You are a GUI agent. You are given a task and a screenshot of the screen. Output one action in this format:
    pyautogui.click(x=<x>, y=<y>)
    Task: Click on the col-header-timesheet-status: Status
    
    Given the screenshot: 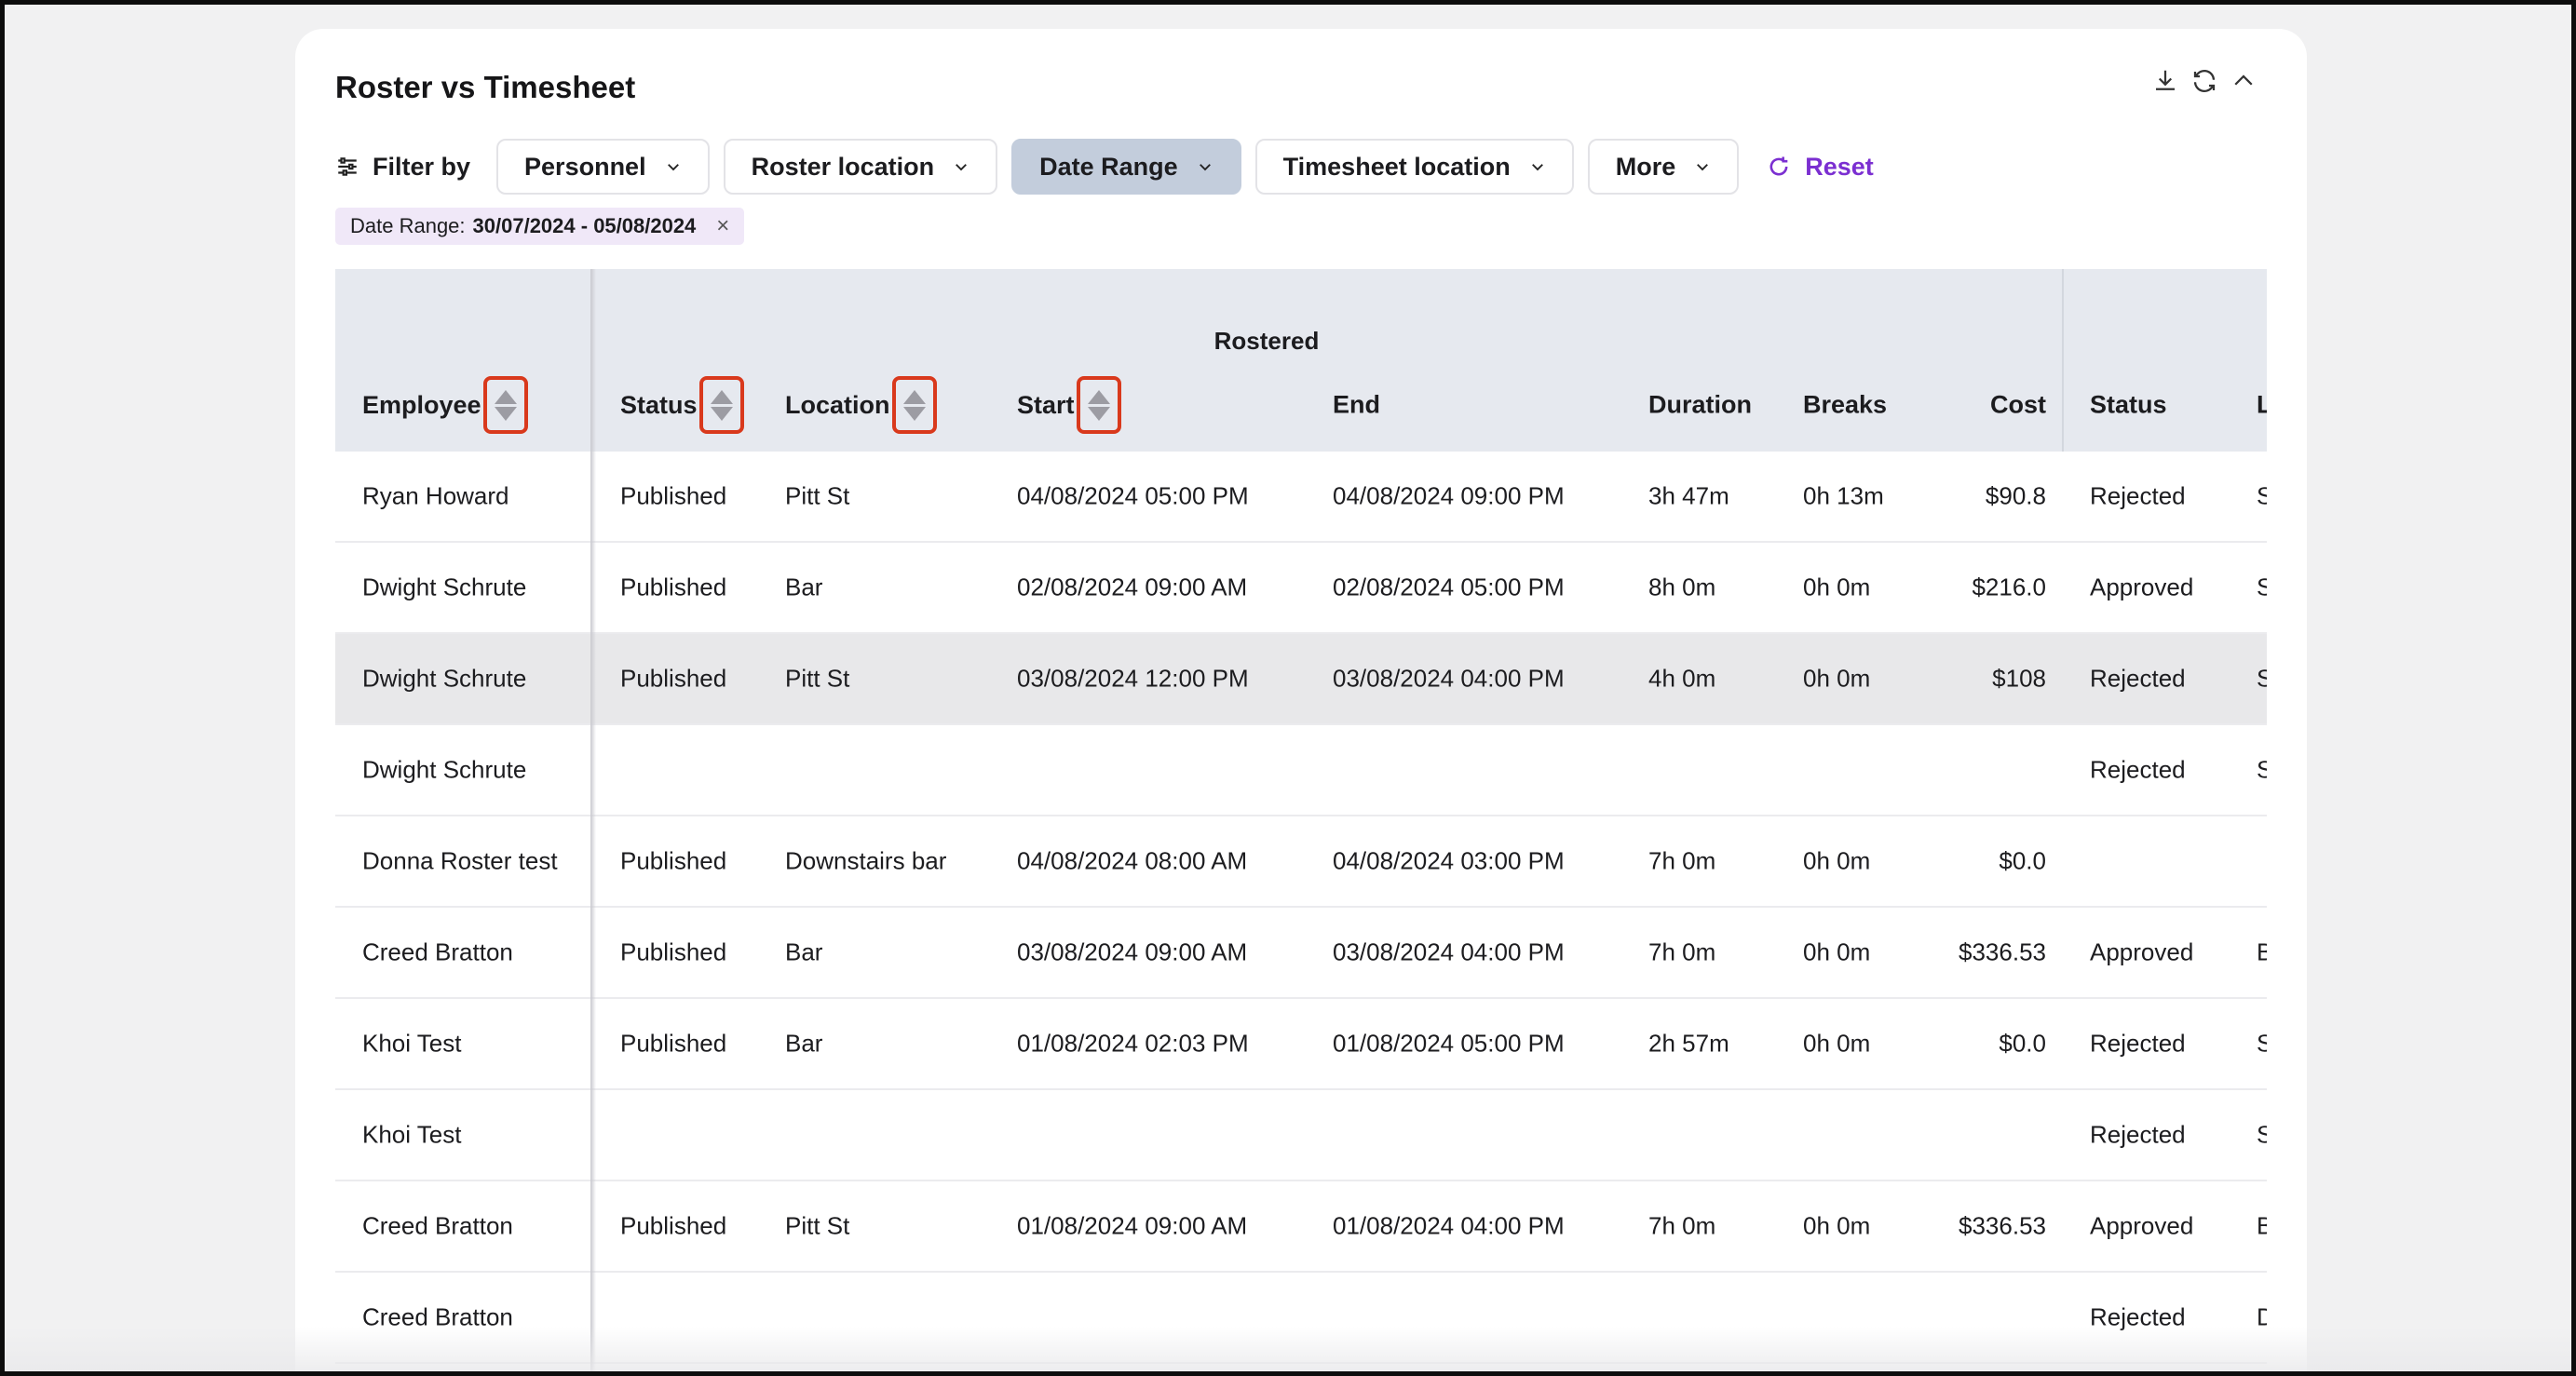 What is the action you would take?
    pyautogui.click(x=2128, y=404)
    